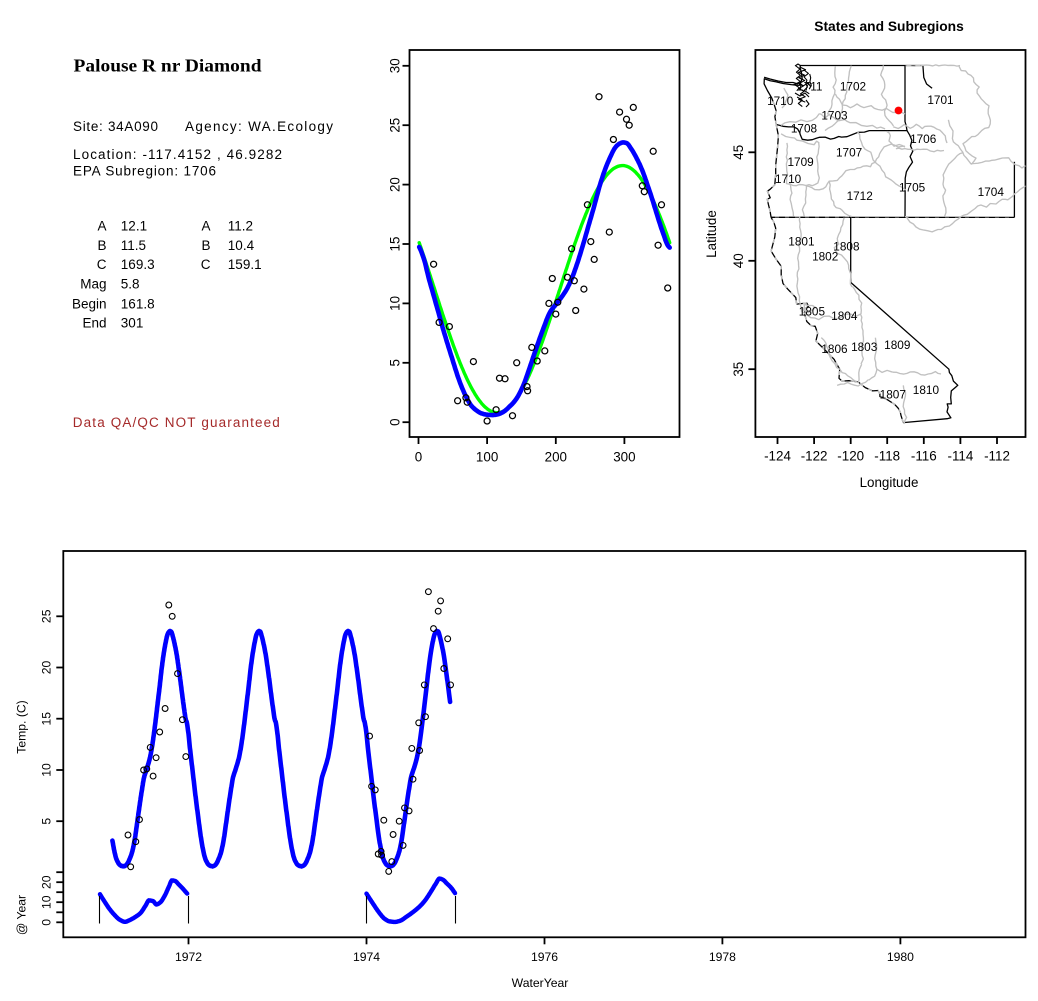 The width and height of the screenshot is (1038, 1001). What do you see at coordinates (132, 322) in the screenshot?
I see `svg-text: 301` at bounding box center [132, 322].